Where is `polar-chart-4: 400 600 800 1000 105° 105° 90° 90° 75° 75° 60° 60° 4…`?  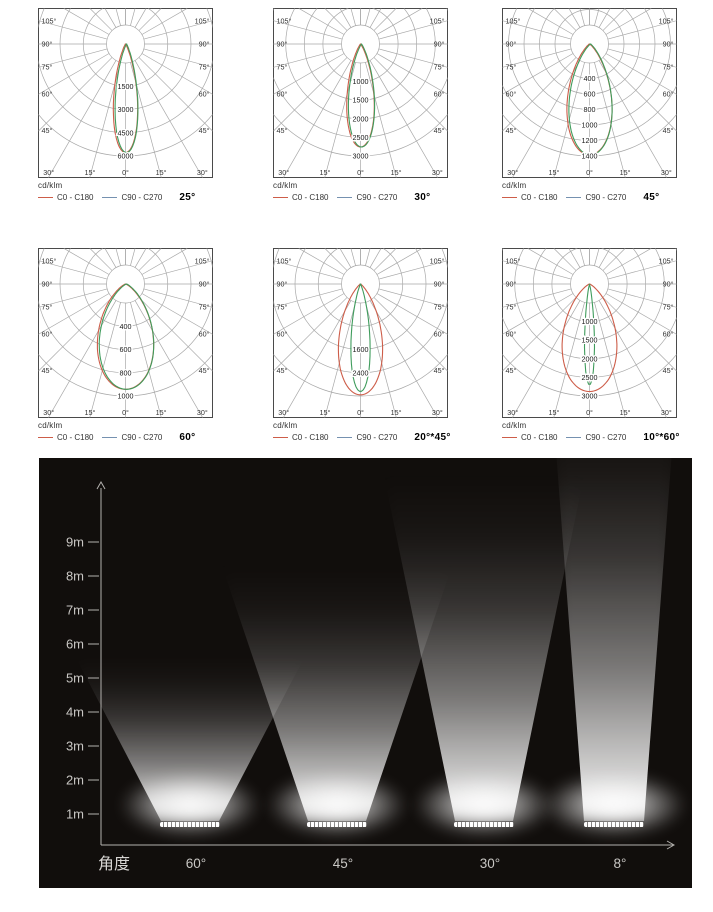
polar-chart-4: 400 600 800 1000 105° 105° 90° 90° 75° 75° 60° 60° 4… is located at coordinates (125, 345).